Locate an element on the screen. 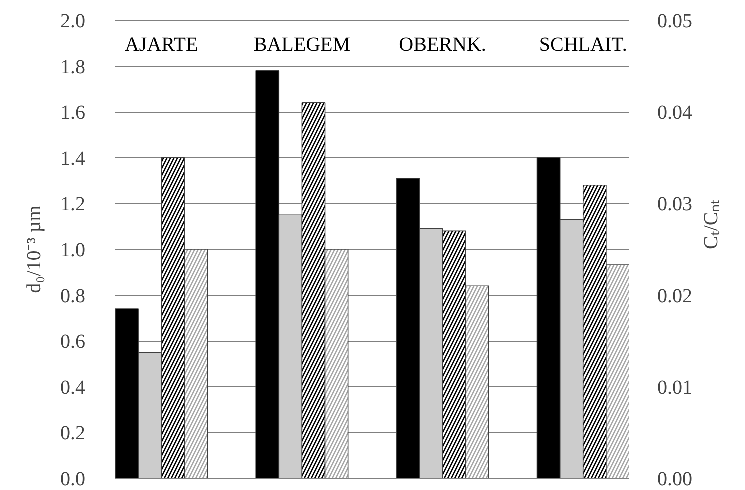 This screenshot has width=745, height=490. y2-tick-label: 0.00 is located at coordinates (675, 479).